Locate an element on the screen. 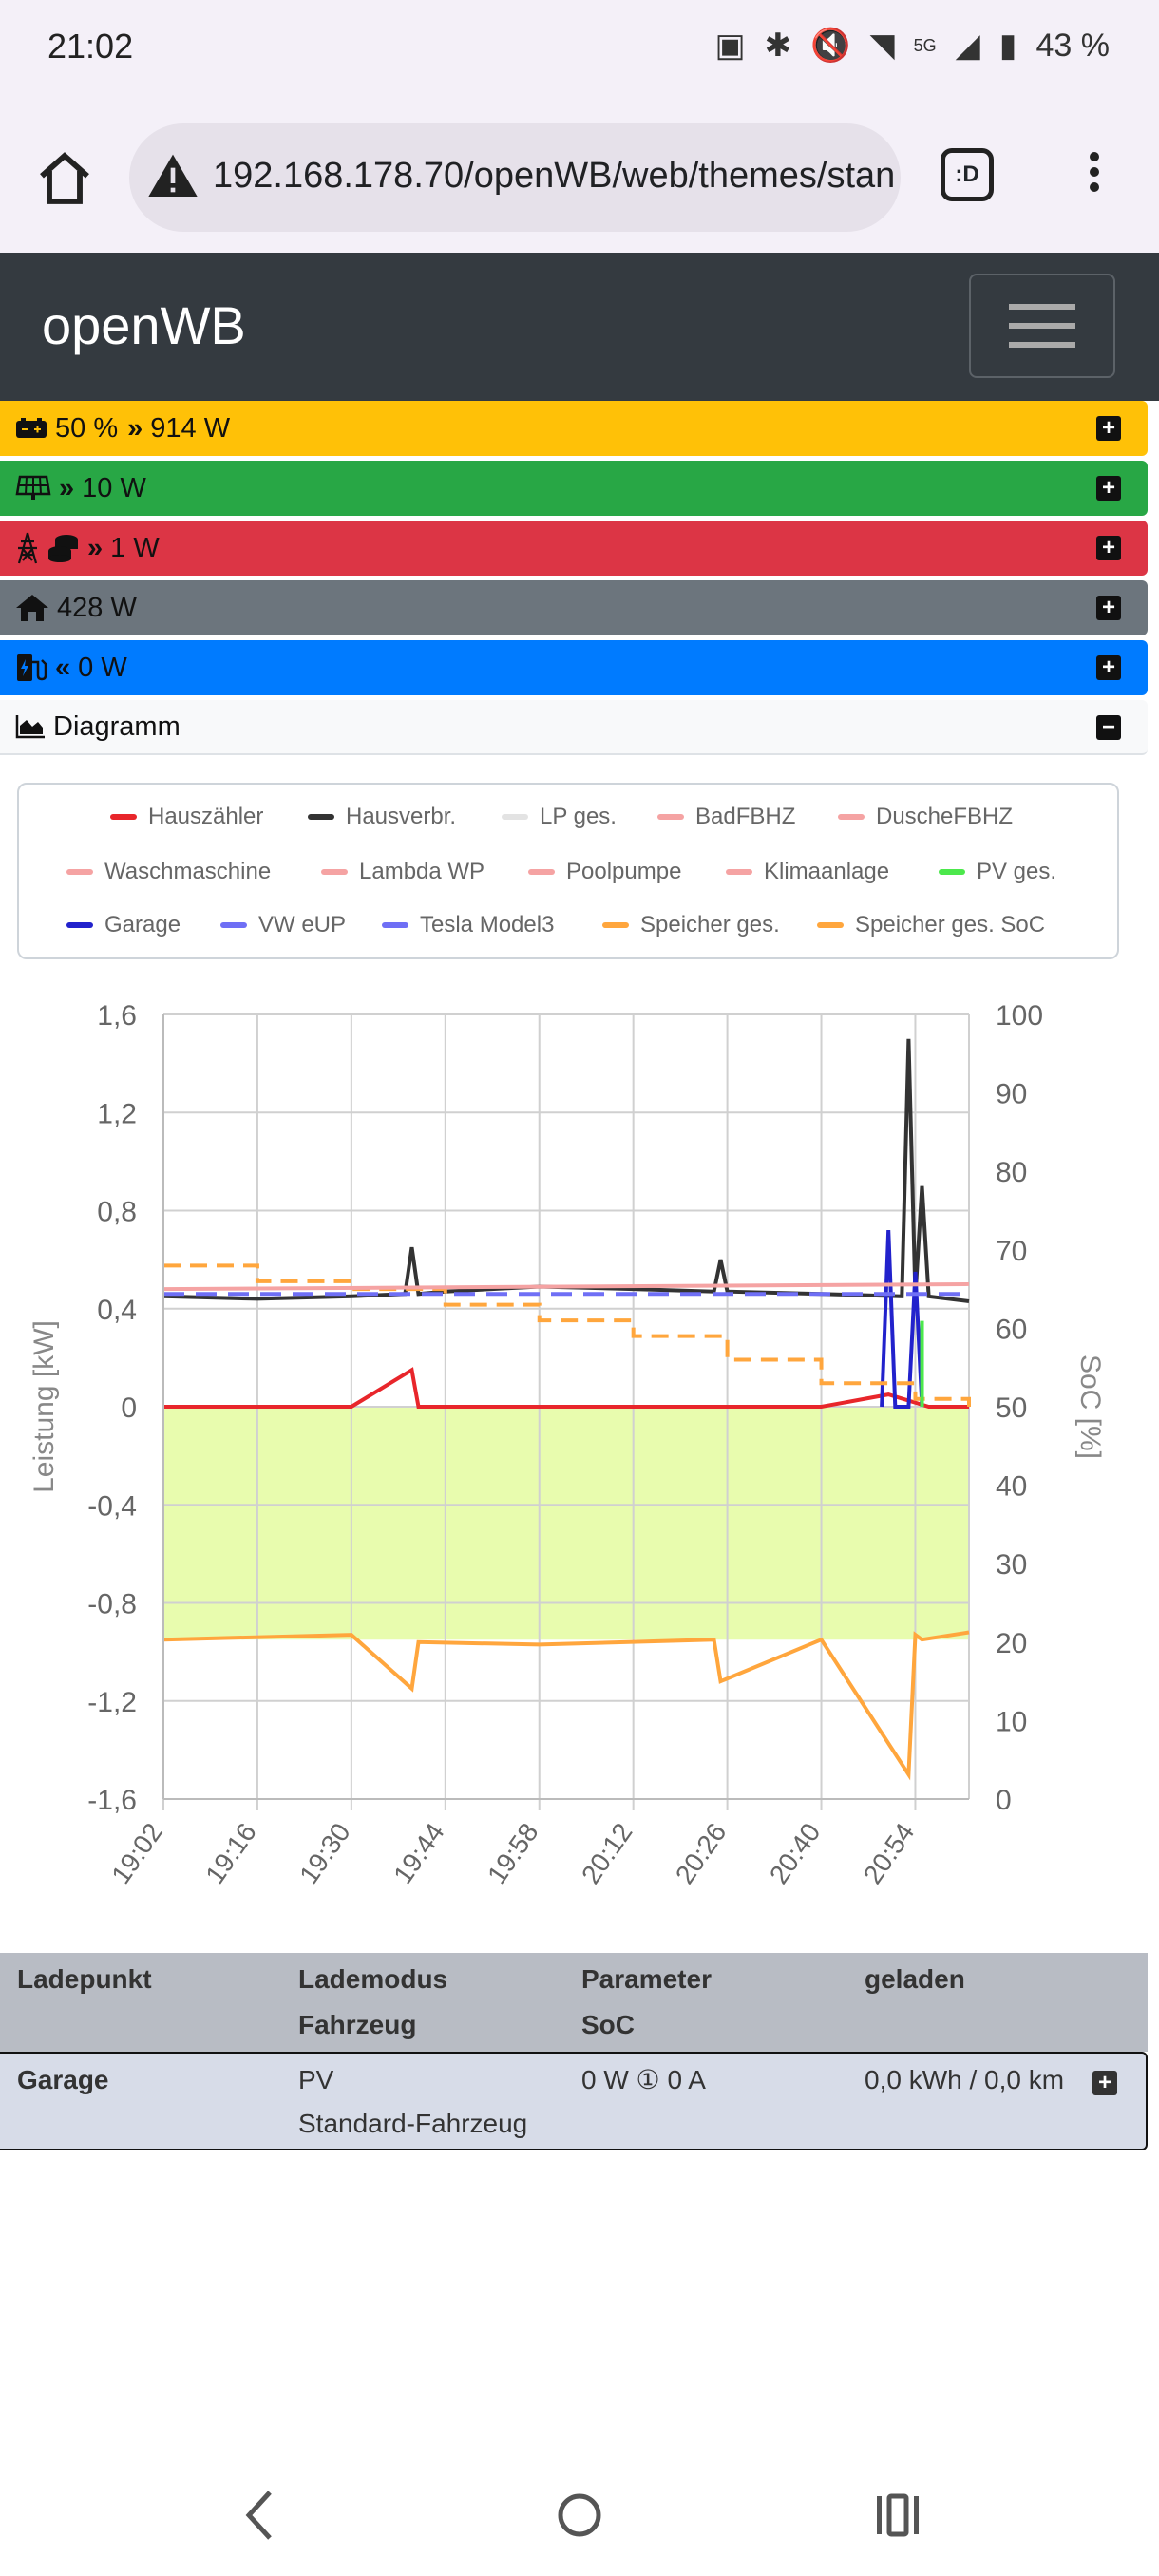 Image resolution: width=1159 pixels, height=2576 pixels. address-bar: 192.168.178.70/openWB/web/themes/stan is located at coordinates (515, 177).